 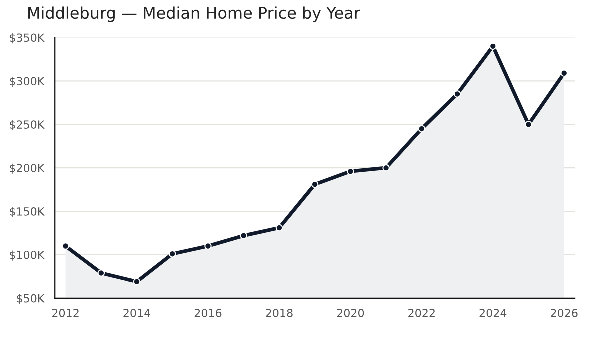 What do you see at coordinates (279, 313) in the screenshot?
I see `x-tick-label: 2018` at bounding box center [279, 313].